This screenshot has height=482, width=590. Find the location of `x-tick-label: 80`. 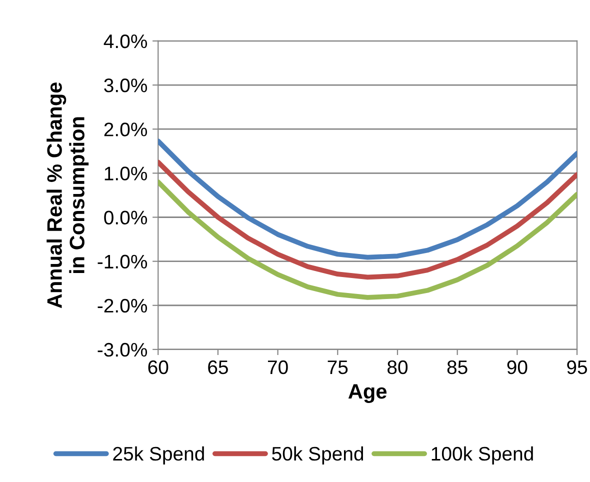

x-tick-label: 80 is located at coordinates (398, 367).